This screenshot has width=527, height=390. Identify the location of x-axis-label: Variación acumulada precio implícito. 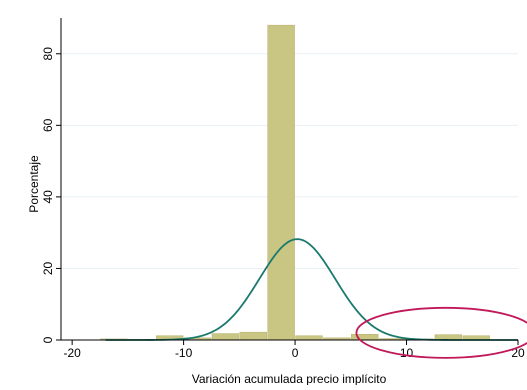
(289, 378).